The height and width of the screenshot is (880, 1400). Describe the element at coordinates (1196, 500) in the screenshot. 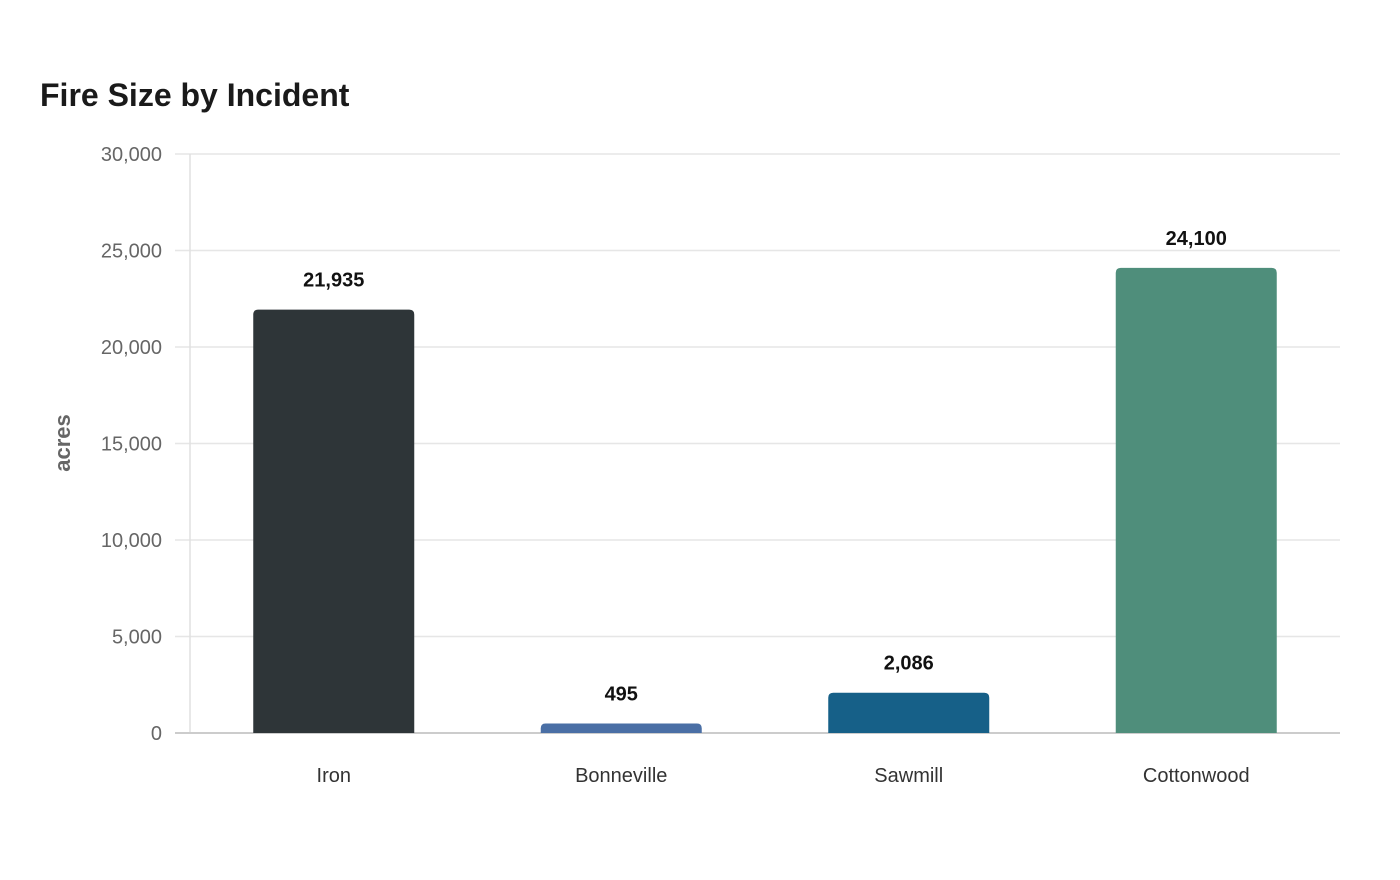

I see `bar-cottonwood` at that location.